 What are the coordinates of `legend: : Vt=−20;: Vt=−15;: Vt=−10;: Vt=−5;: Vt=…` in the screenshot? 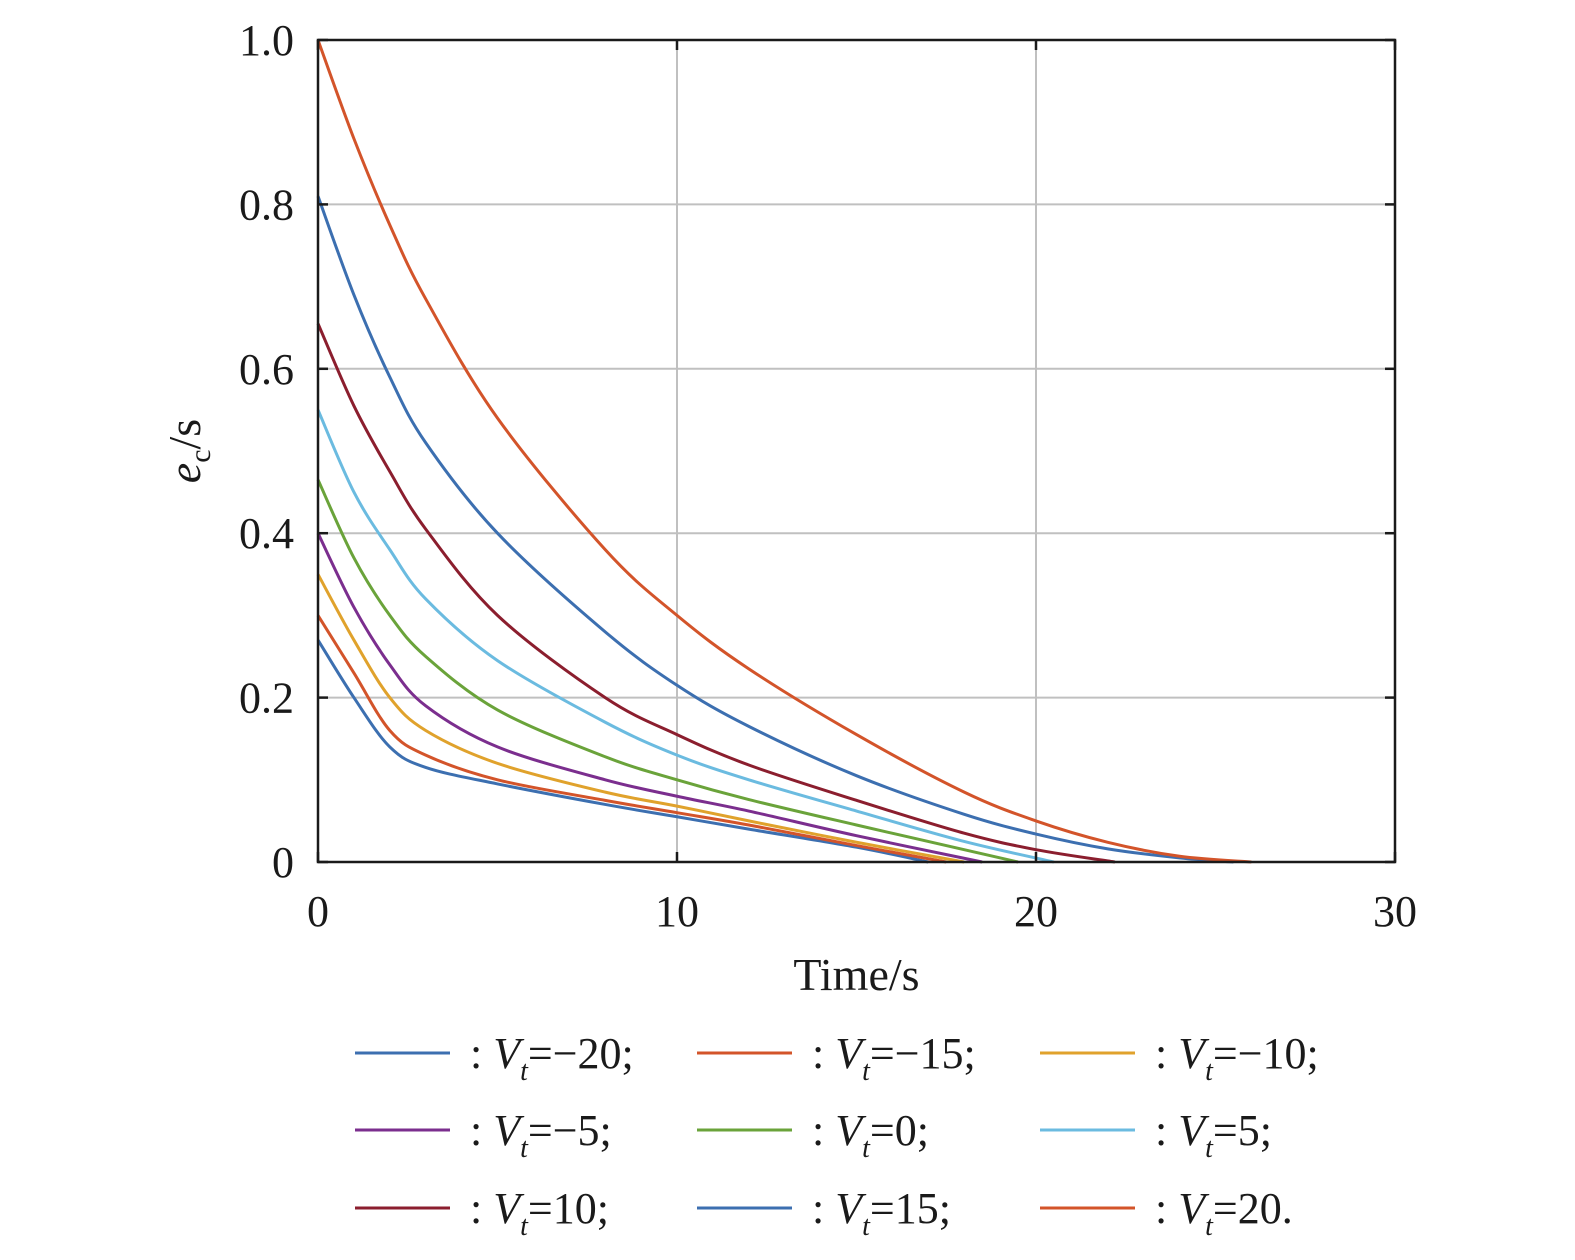 It's located at (837, 1135).